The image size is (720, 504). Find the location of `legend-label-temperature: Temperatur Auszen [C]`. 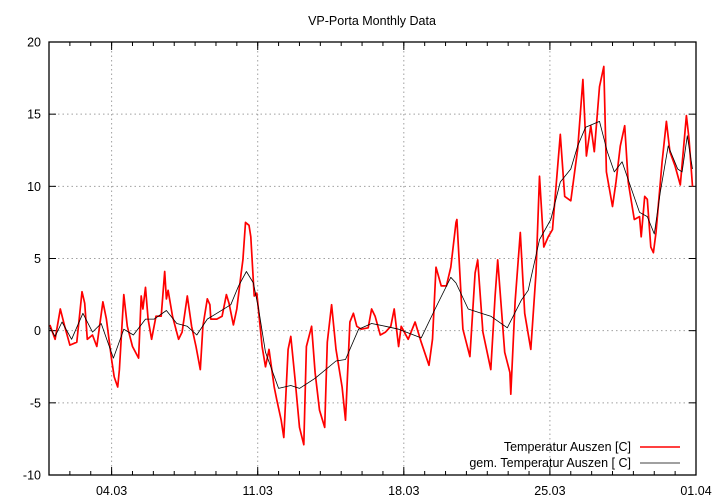

legend-label-temperature: Temperatur Auszen [C] is located at coordinates (567, 447).